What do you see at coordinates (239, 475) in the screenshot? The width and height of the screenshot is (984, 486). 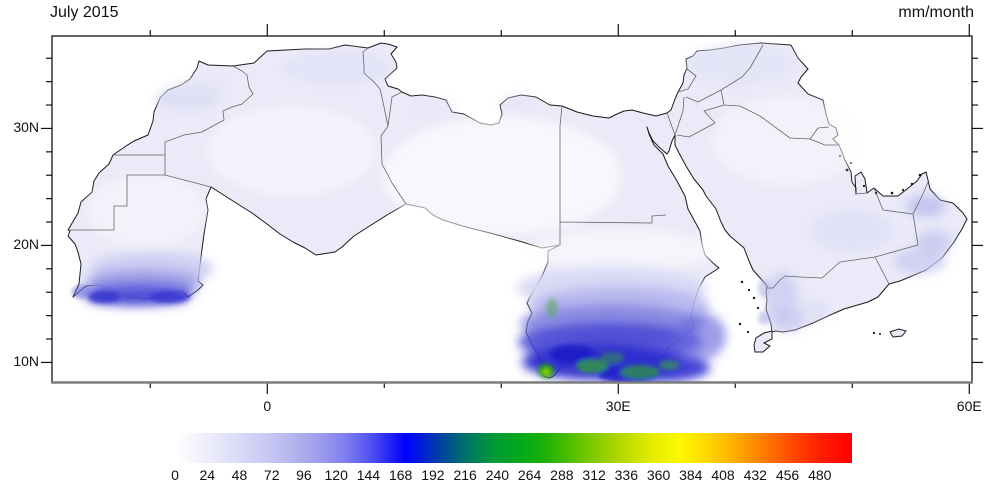 I see `colorbar-tick-label: 48` at bounding box center [239, 475].